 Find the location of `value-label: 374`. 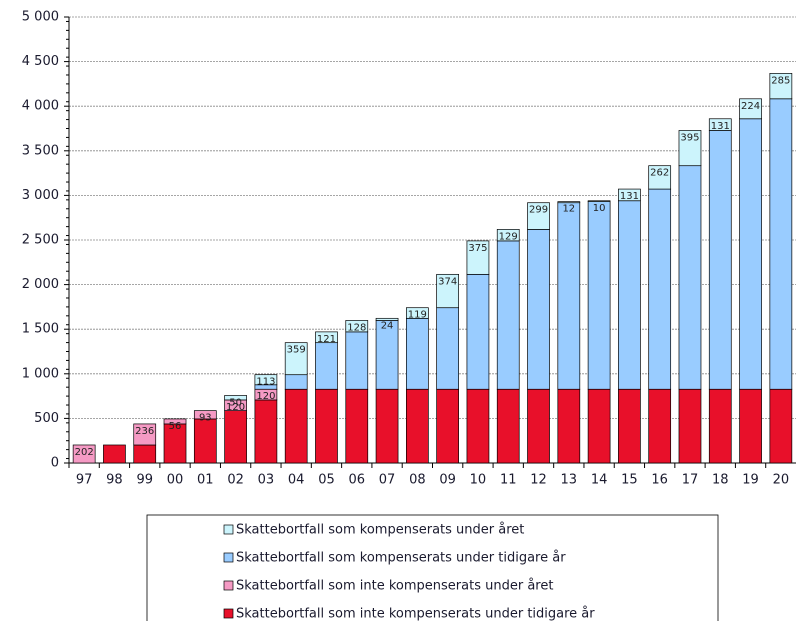

value-label: 374 is located at coordinates (447, 281).